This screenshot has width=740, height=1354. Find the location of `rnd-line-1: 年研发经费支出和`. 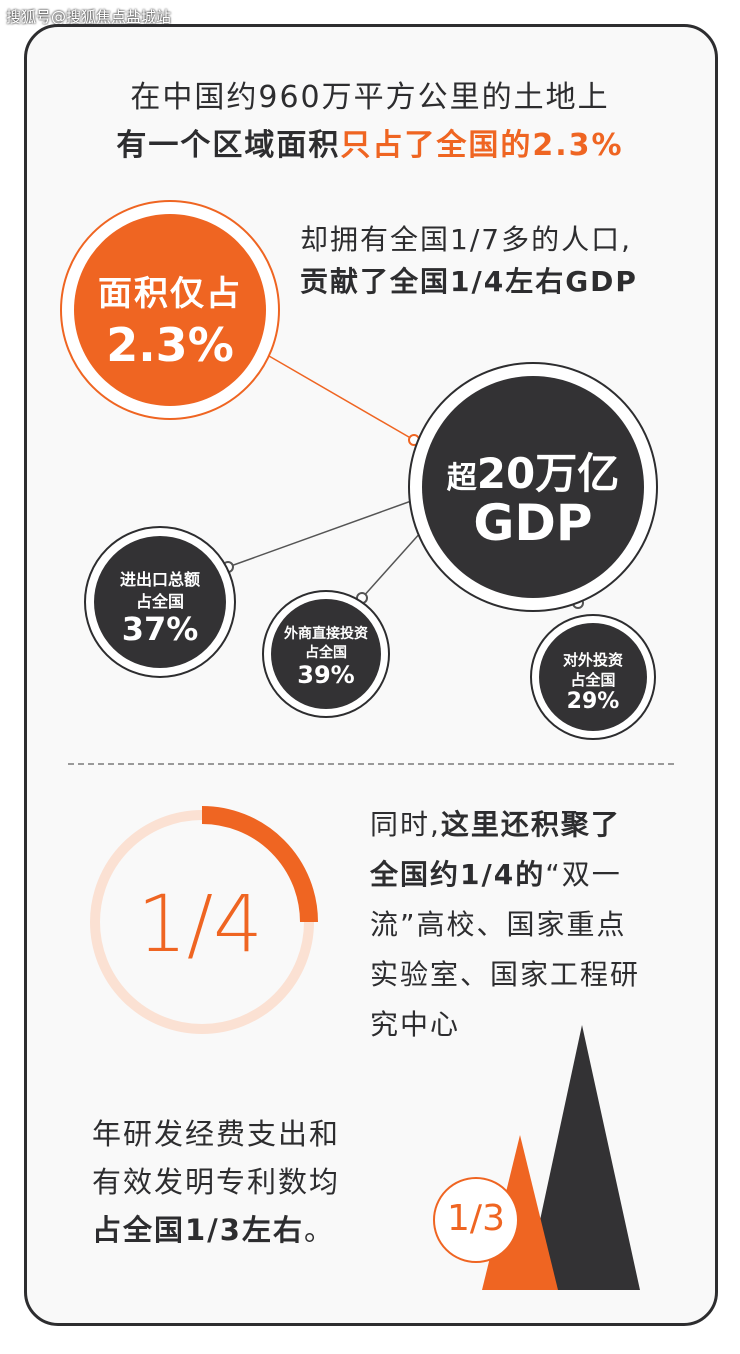

rnd-line-1: 年研发经费支出和 is located at coordinates (216, 1134).